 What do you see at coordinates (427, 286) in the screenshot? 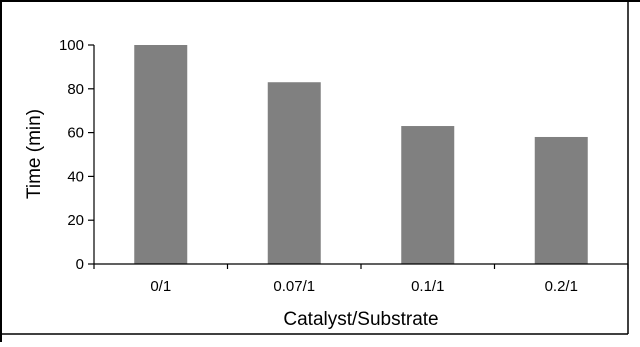
I see `x-tick-label: 0.1/1` at bounding box center [427, 286].